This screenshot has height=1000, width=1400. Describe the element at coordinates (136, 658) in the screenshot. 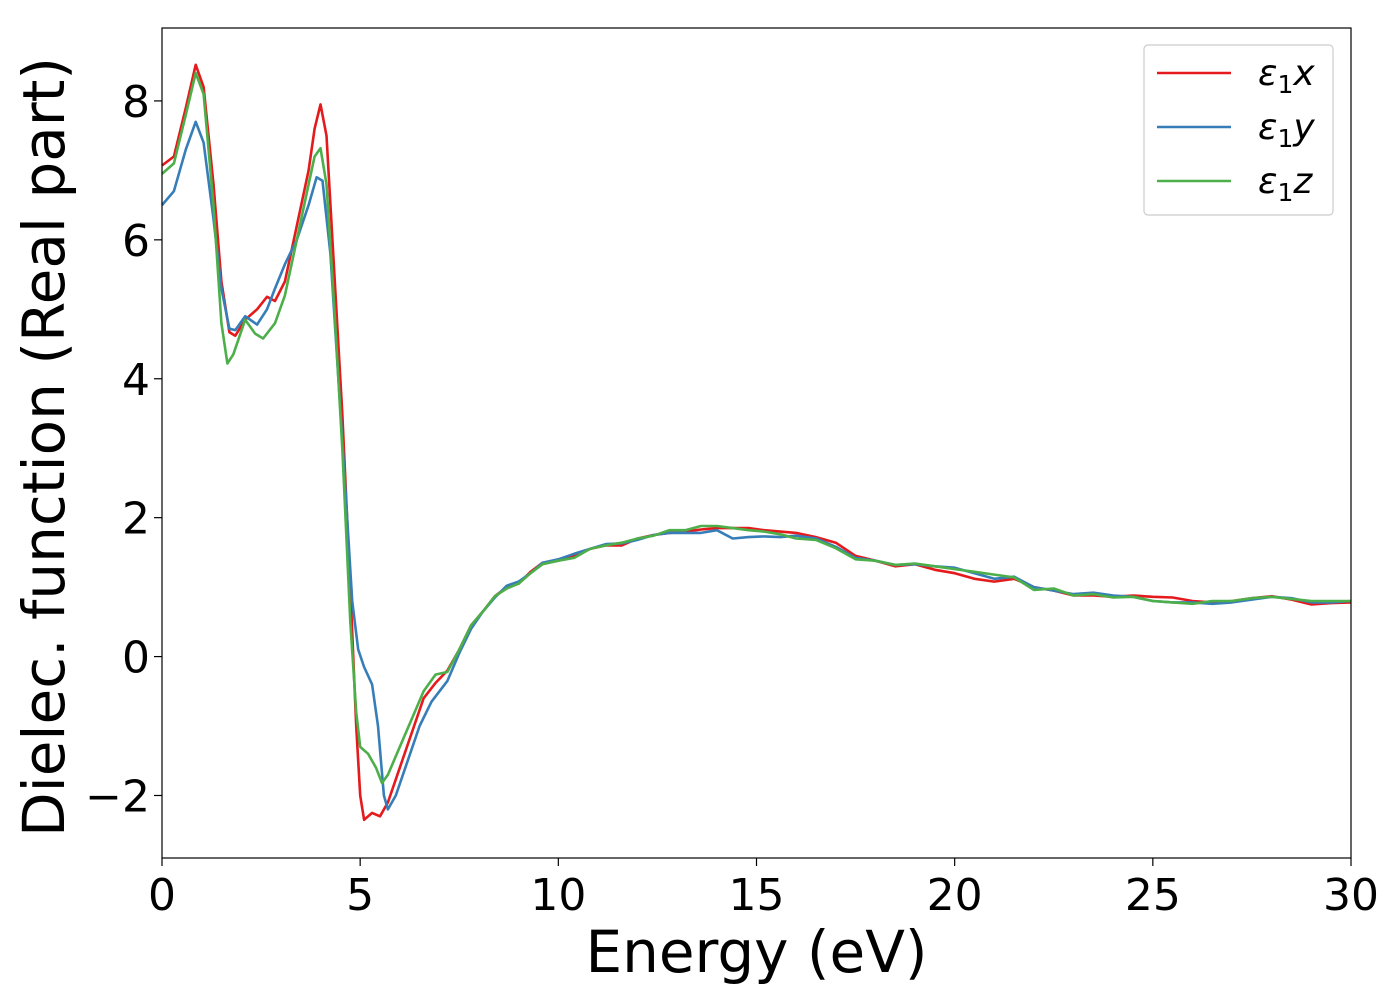

I see `y-tick-label: 0` at that location.